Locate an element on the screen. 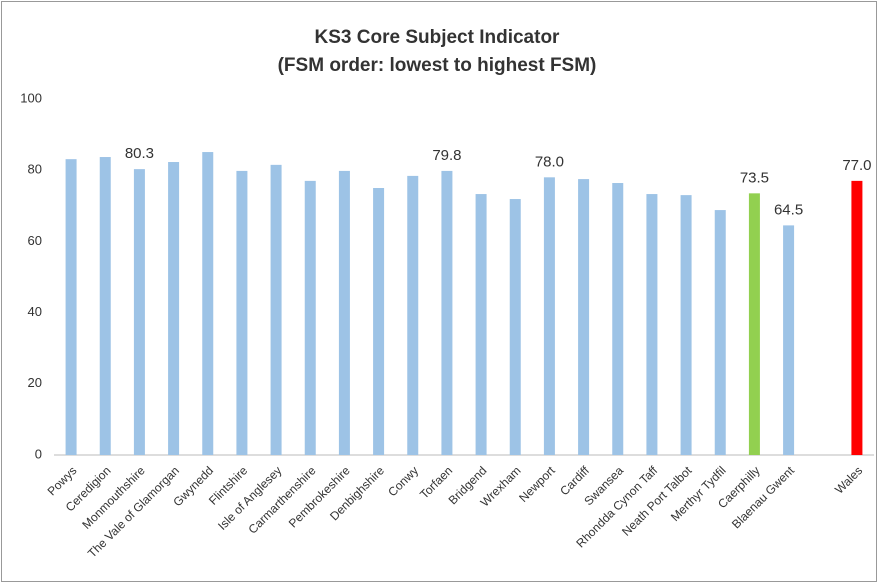 The width and height of the screenshot is (878, 583). y-tick-label: 40 is located at coordinates (35, 311).